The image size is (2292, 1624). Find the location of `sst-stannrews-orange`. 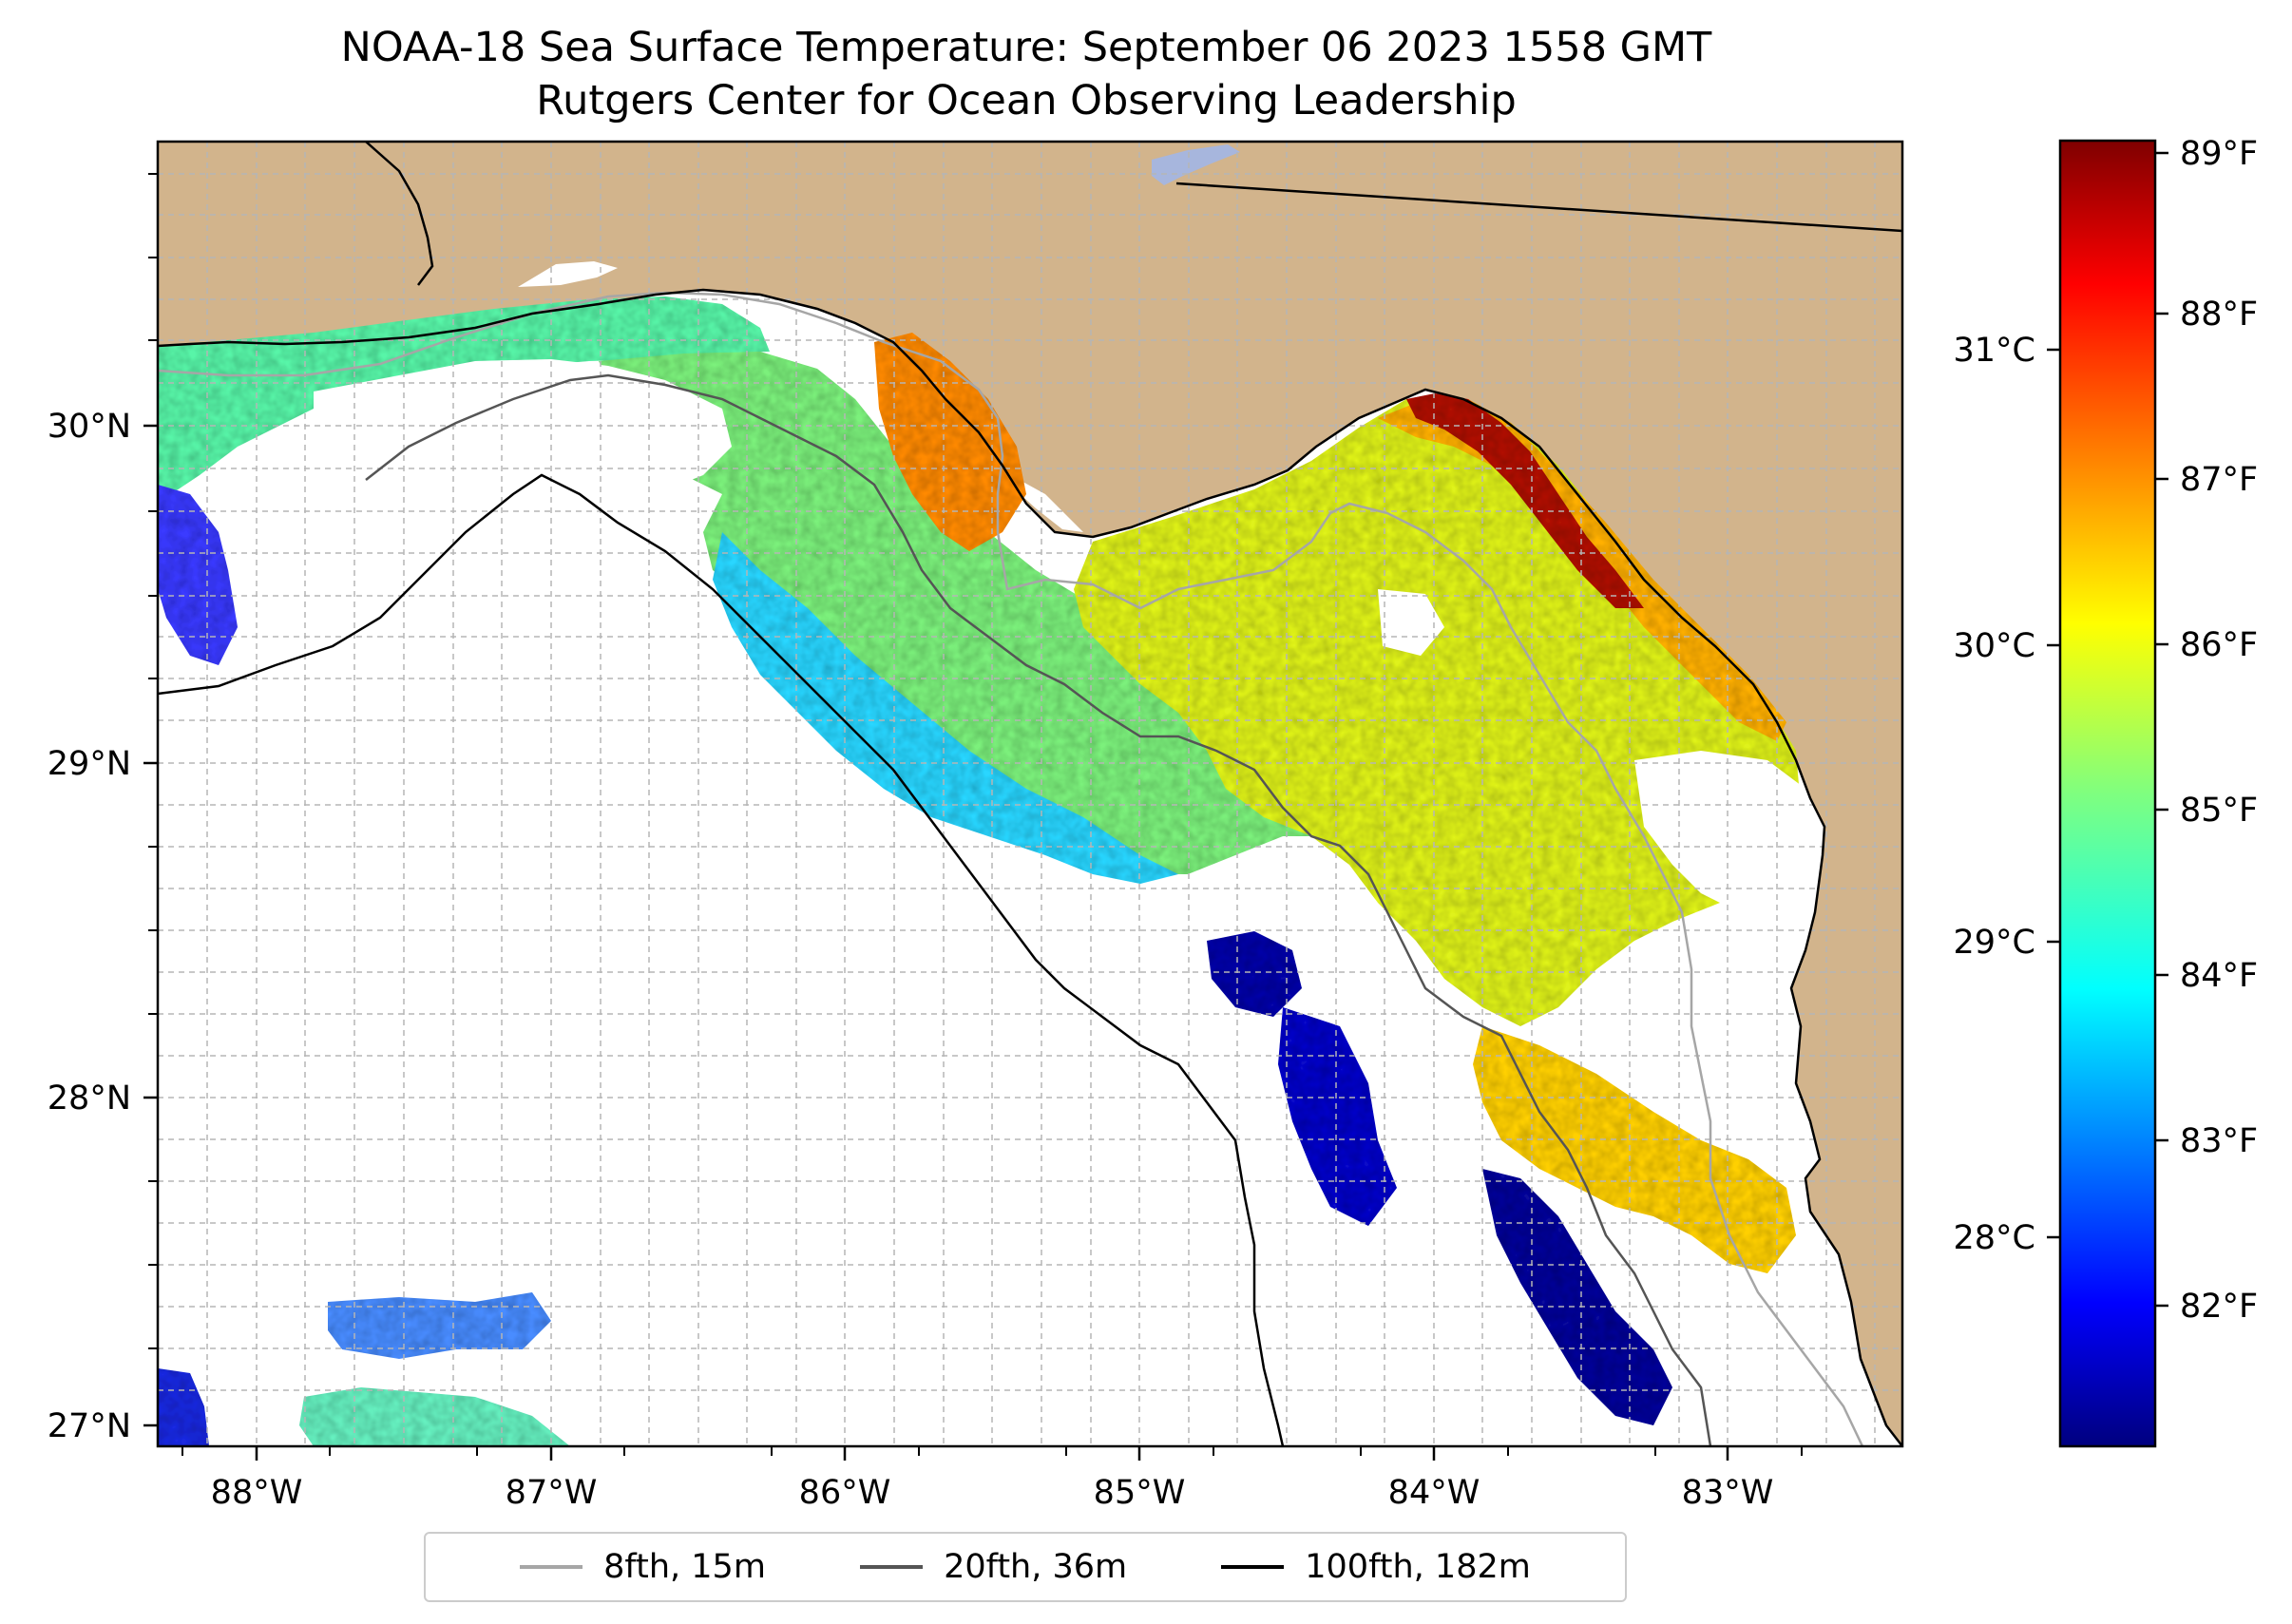

sst-stannrews-orange is located at coordinates (950, 442).